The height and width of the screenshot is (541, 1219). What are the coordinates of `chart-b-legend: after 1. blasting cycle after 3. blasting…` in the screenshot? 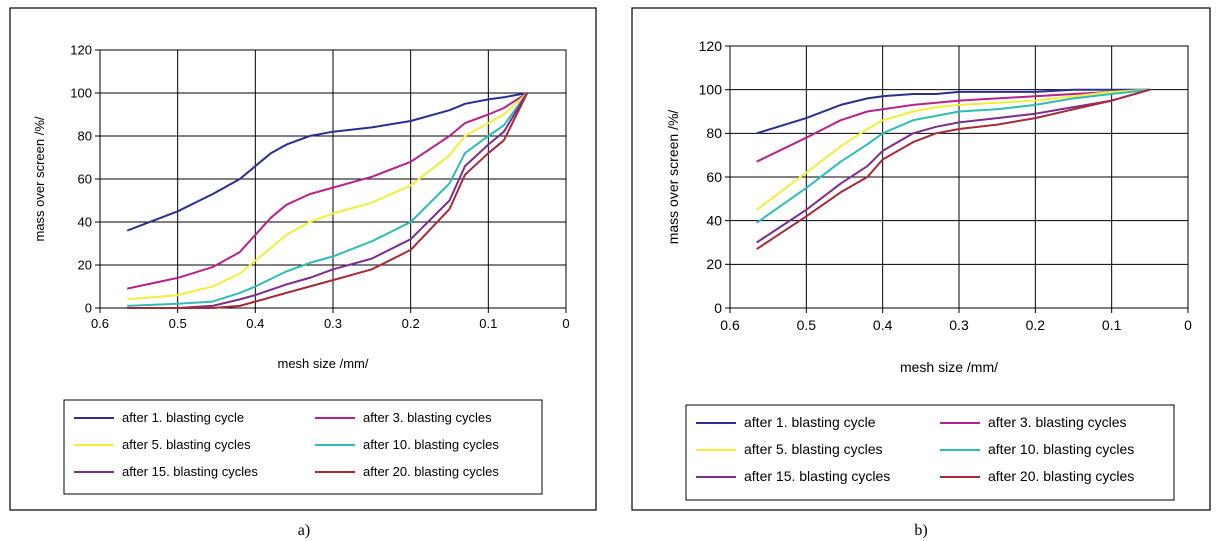 It's located at (930, 452).